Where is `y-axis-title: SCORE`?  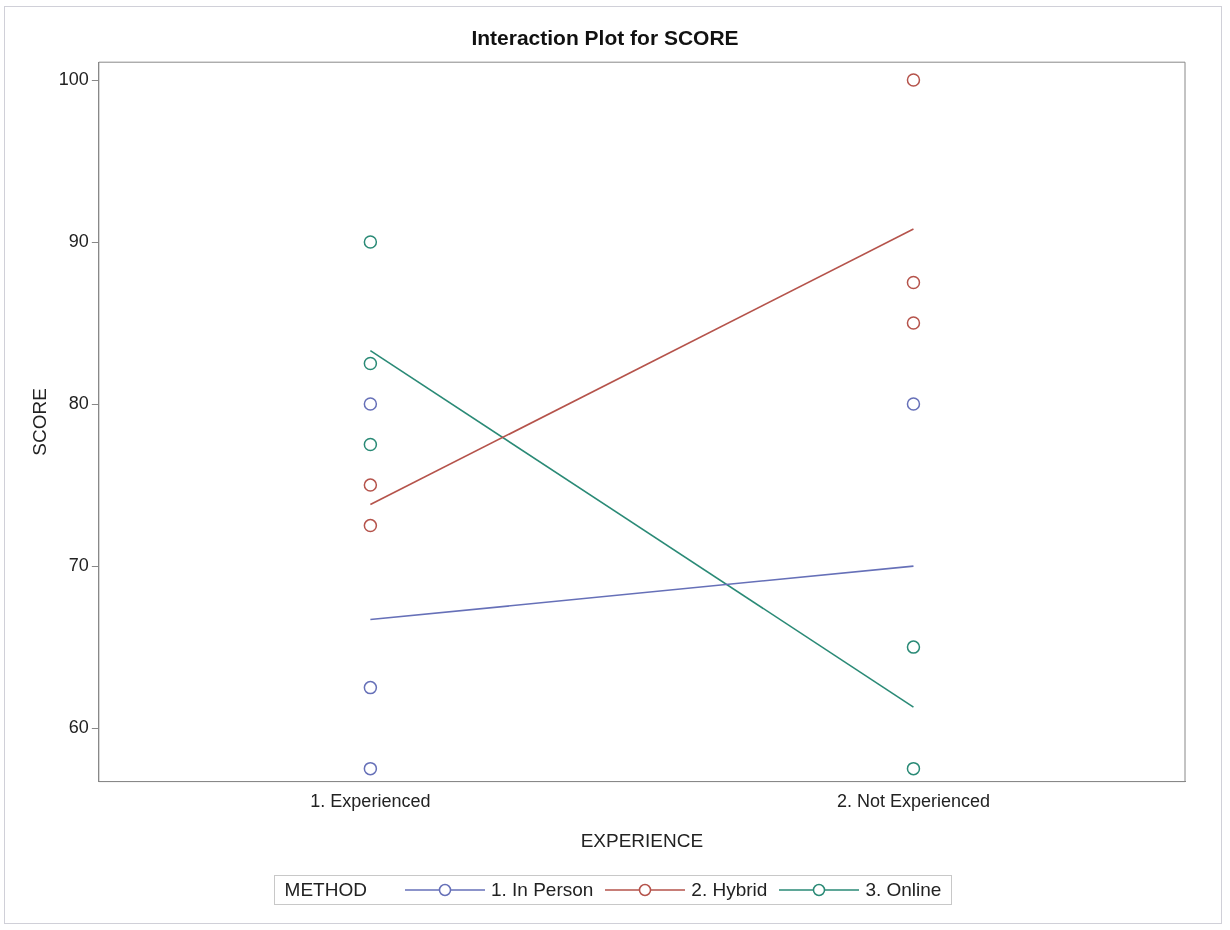
y-axis-title: SCORE is located at coordinates (39, 422).